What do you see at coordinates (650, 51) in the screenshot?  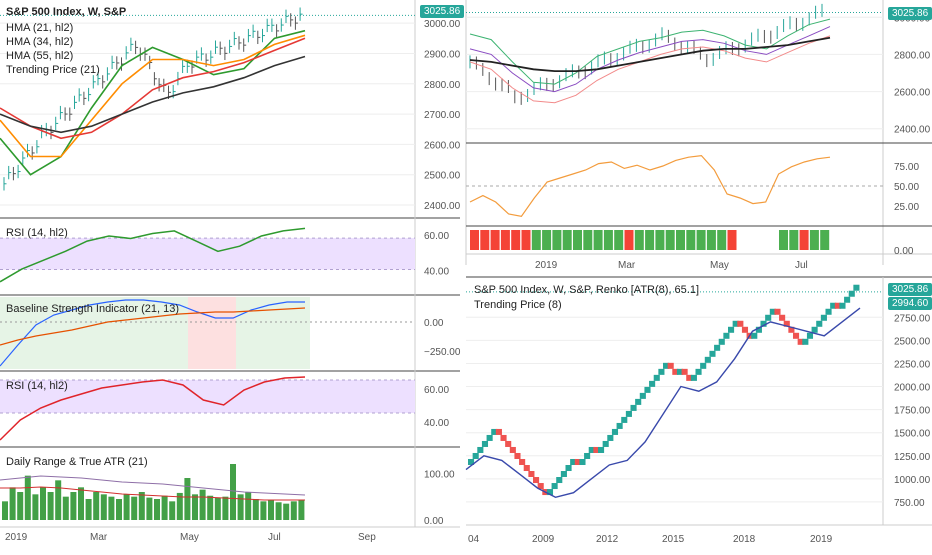 I see `envelope-upper` at bounding box center [650, 51].